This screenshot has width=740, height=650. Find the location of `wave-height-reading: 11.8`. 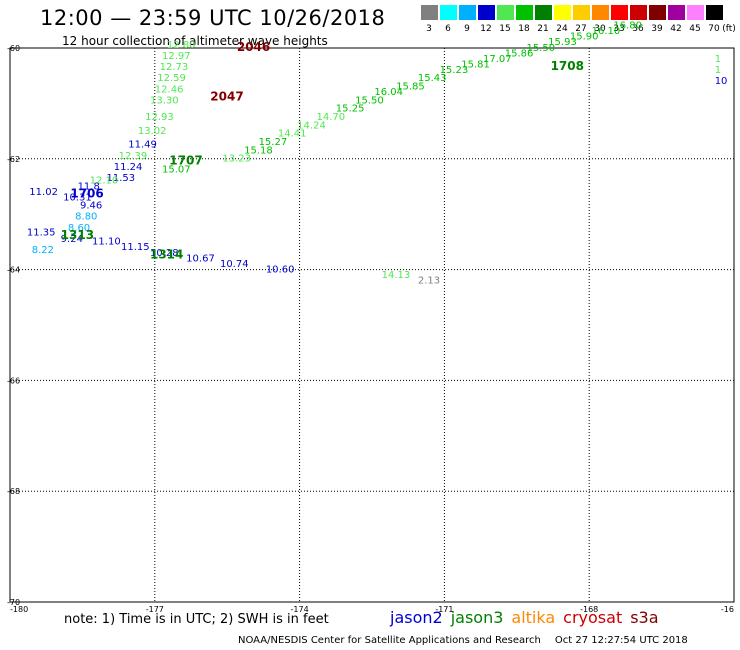

wave-height-reading: 11.8 is located at coordinates (89, 186).